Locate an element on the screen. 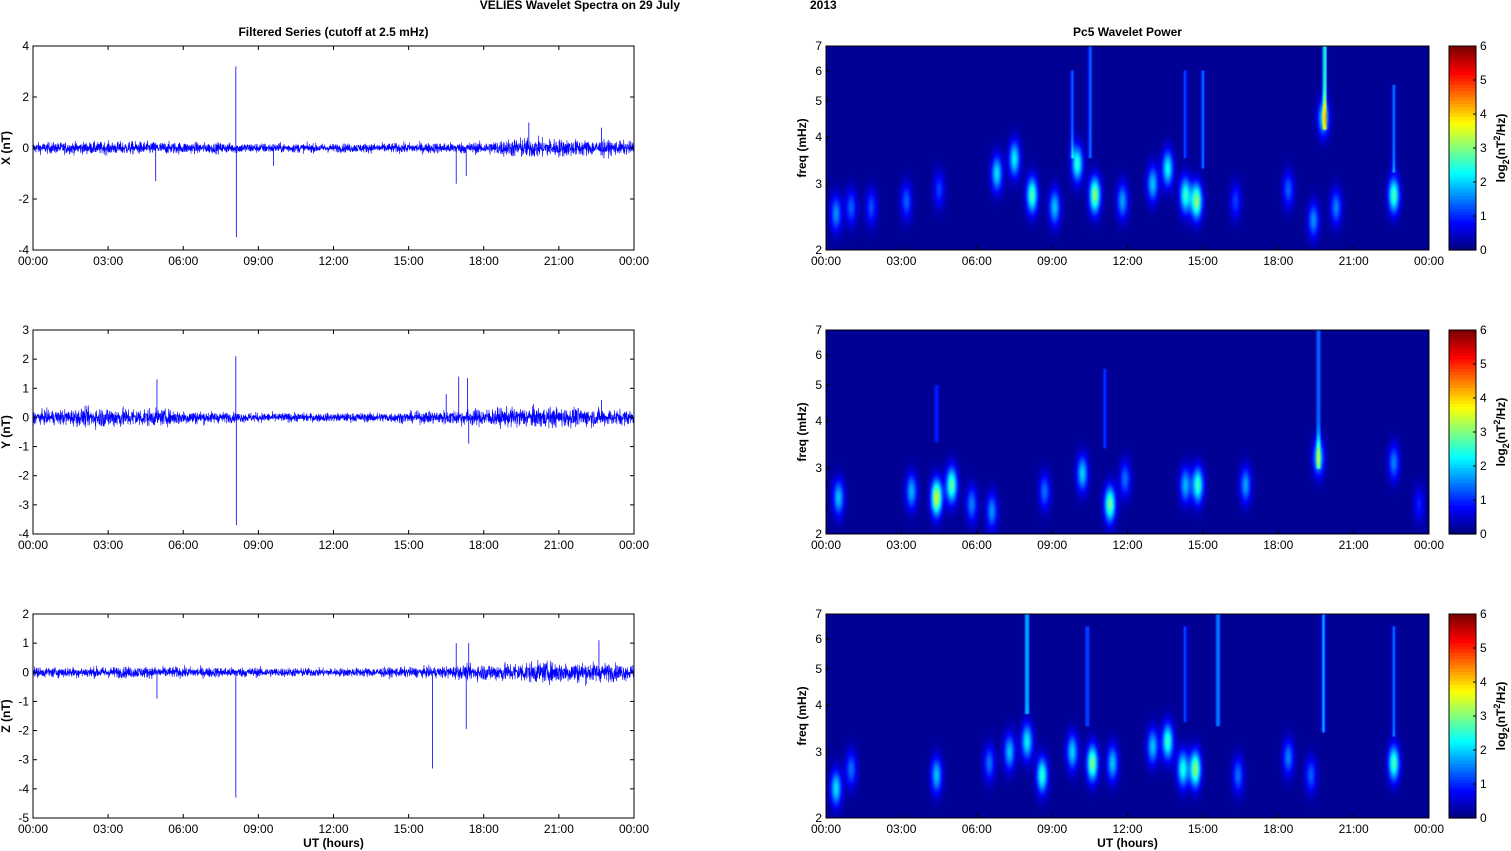 This screenshot has height=851, width=1511. right-column-title: Pc5 Wavelet Power is located at coordinates (1127, 32).